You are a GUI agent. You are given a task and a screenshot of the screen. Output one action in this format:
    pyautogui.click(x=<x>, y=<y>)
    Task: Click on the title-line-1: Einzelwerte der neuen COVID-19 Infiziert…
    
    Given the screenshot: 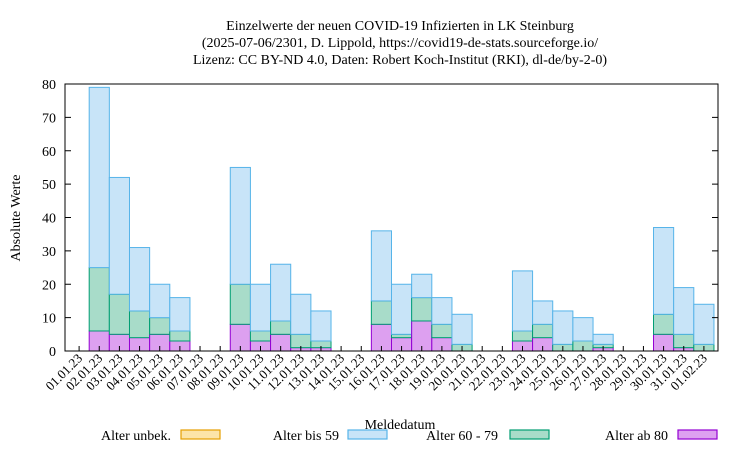 What is the action you would take?
    pyautogui.click(x=400, y=26)
    